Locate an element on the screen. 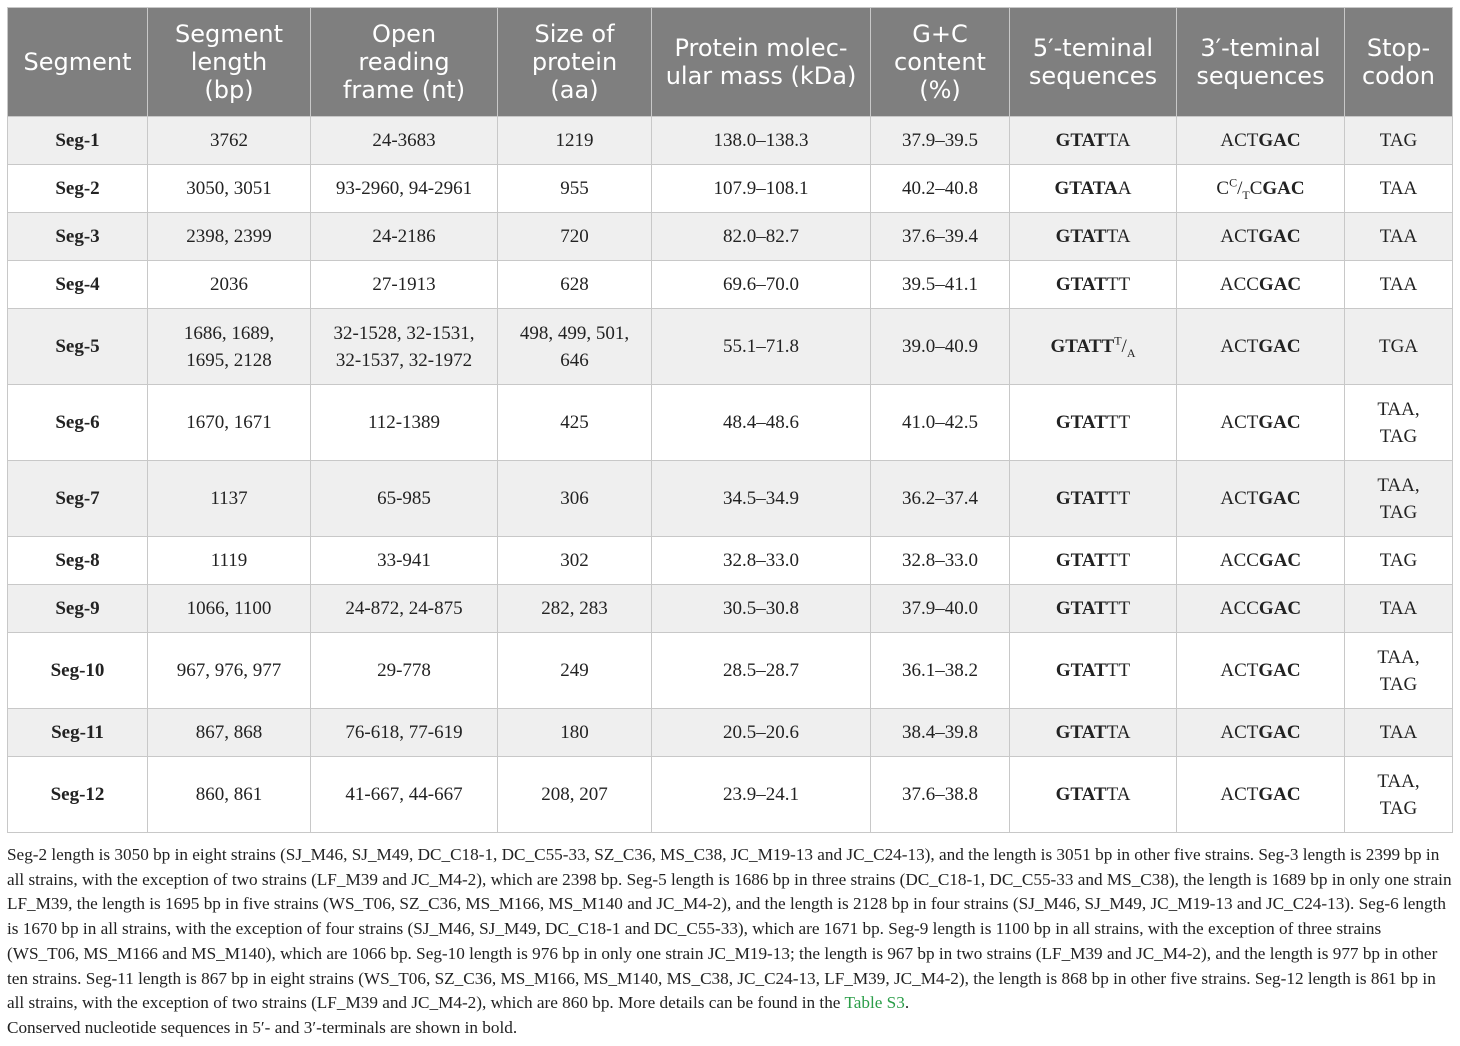 The width and height of the screenshot is (1460, 1046). cell-molecular-mass: 69.6–70.0 is located at coordinates (761, 284).